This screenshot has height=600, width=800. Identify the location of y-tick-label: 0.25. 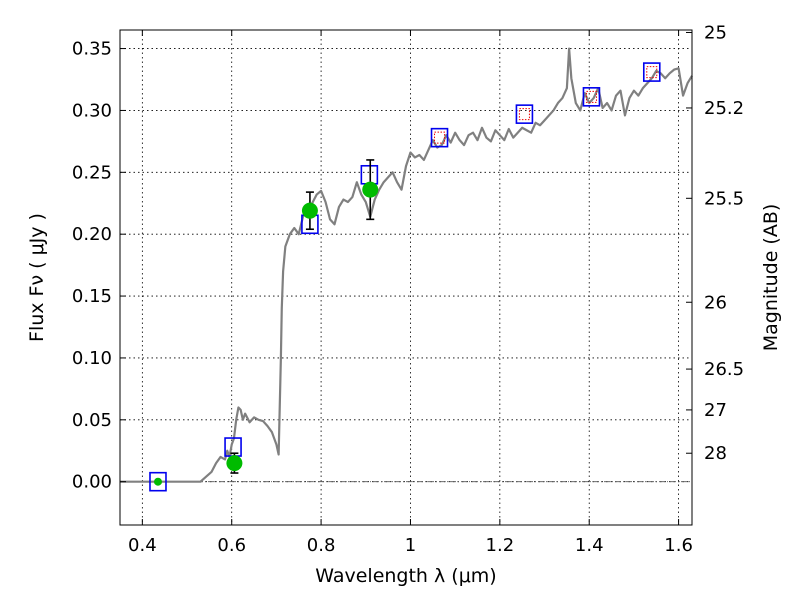
(92, 172).